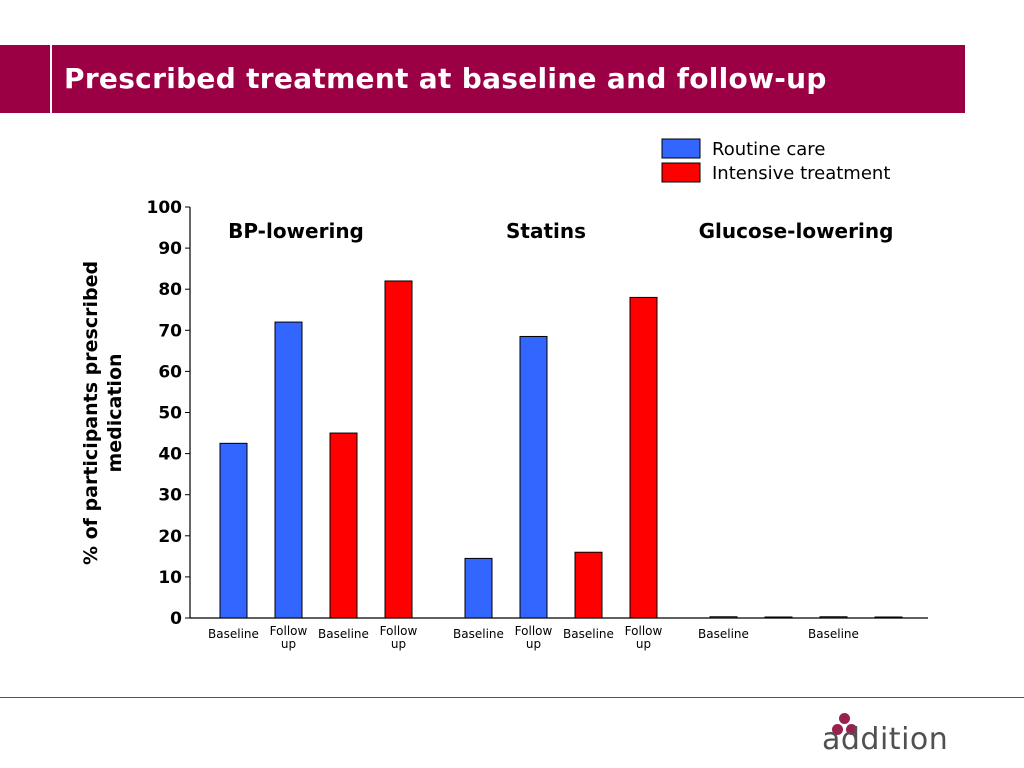 This screenshot has height=768, width=1024. Describe the element at coordinates (844, 718) in the screenshot. I see `logo-dot-top` at that location.